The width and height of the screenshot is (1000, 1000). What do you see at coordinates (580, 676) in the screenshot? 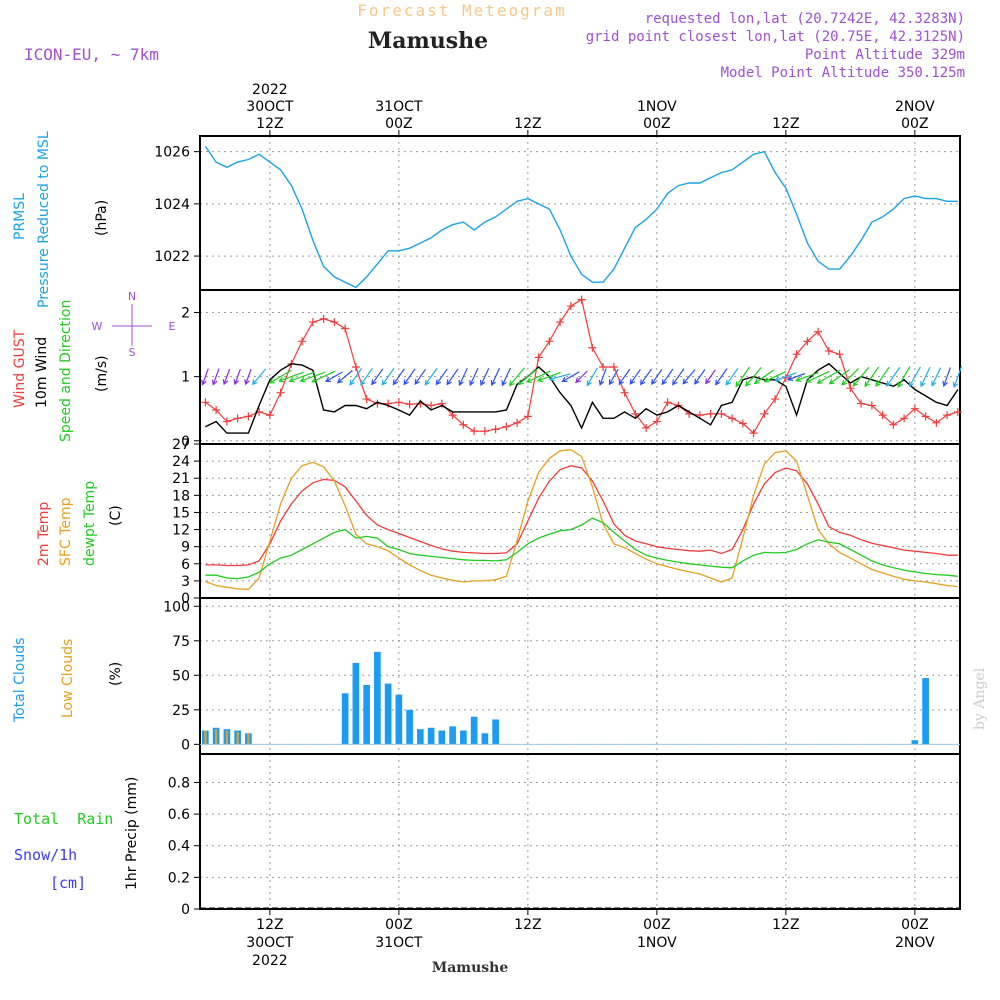
I see `clouds-frame` at bounding box center [580, 676].